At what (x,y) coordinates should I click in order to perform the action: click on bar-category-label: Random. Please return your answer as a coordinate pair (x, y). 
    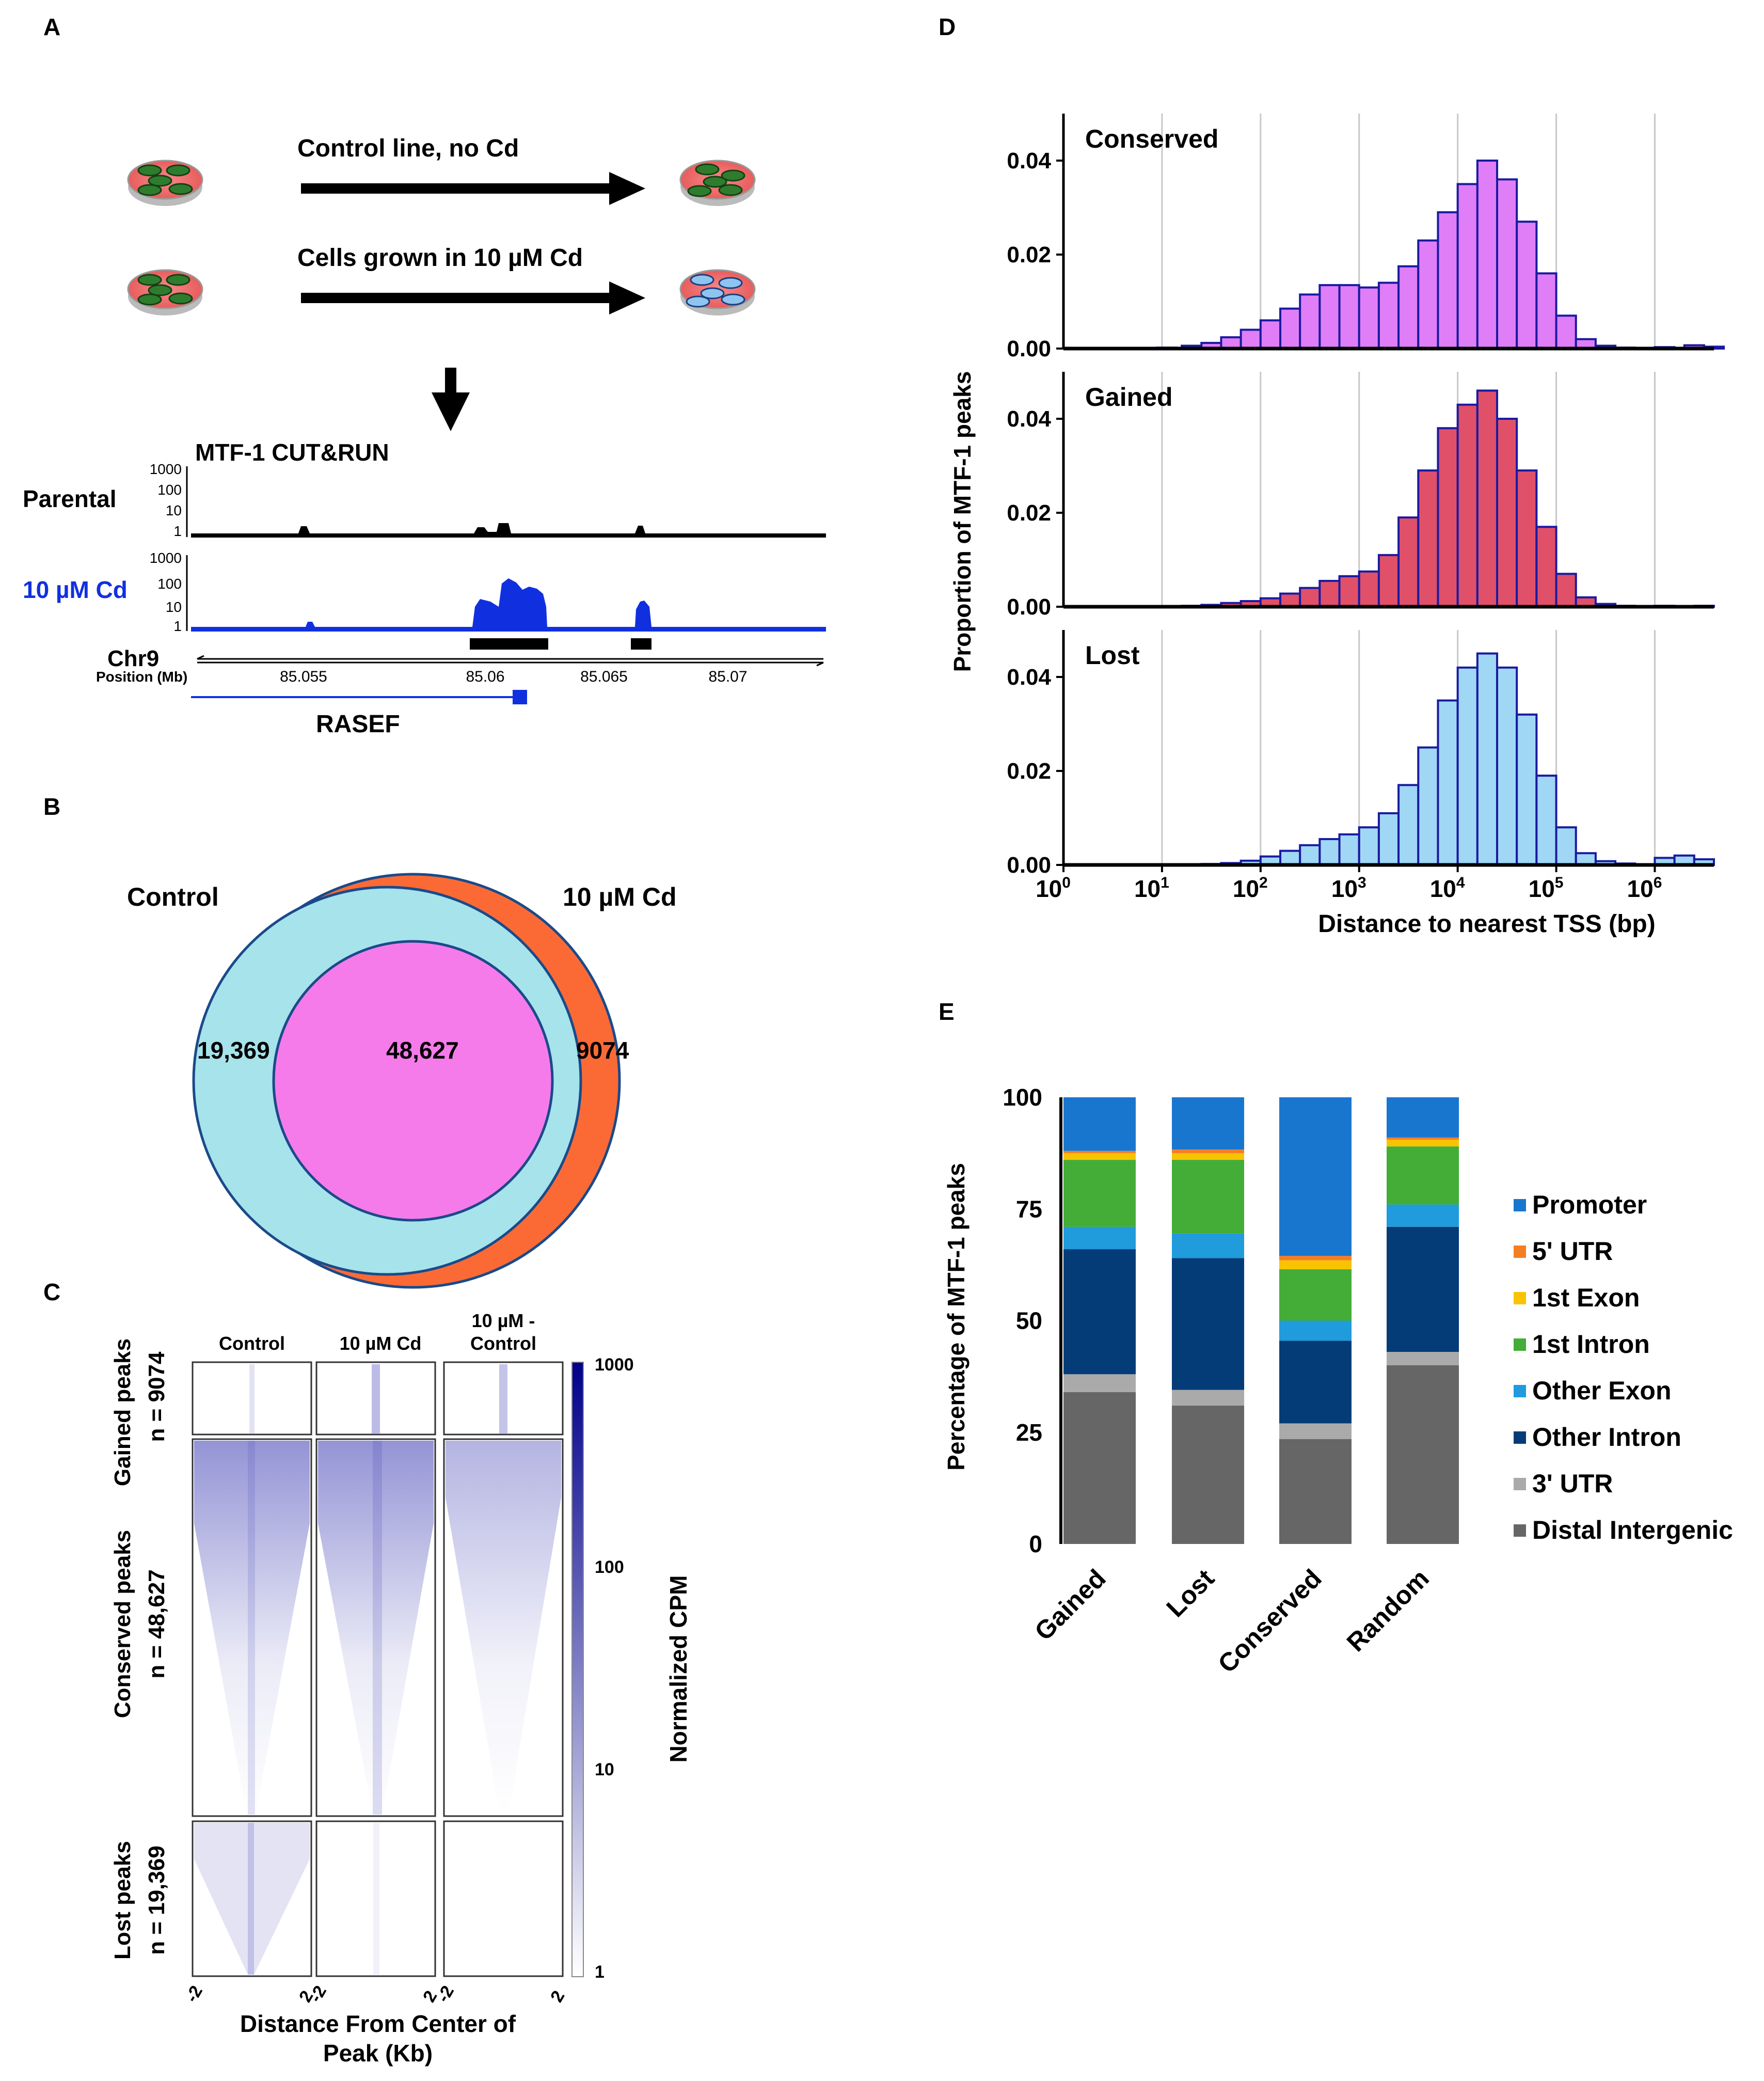
    Looking at the image, I should click on (1388, 1610).